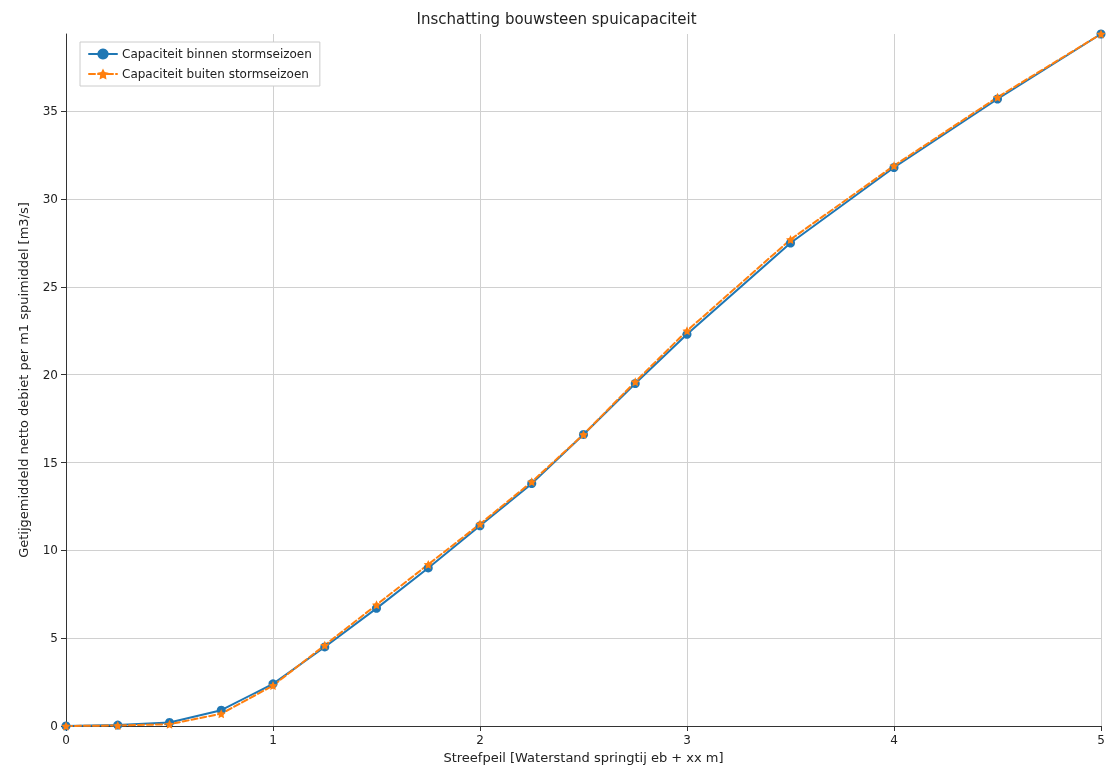 This screenshot has height=778, width=1113. What do you see at coordinates (50, 550) in the screenshot?
I see `y-tick-label: 10` at bounding box center [50, 550].